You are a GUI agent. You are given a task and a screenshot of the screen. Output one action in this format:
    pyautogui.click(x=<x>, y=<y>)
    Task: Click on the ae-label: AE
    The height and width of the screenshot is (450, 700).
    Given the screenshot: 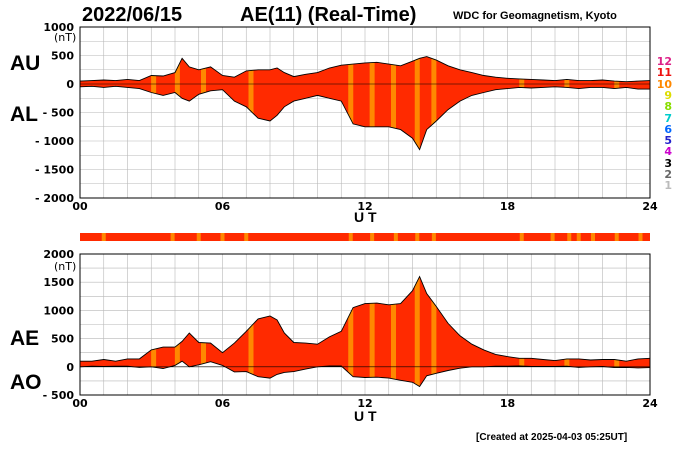 What is the action you would take?
    pyautogui.click(x=25, y=338)
    